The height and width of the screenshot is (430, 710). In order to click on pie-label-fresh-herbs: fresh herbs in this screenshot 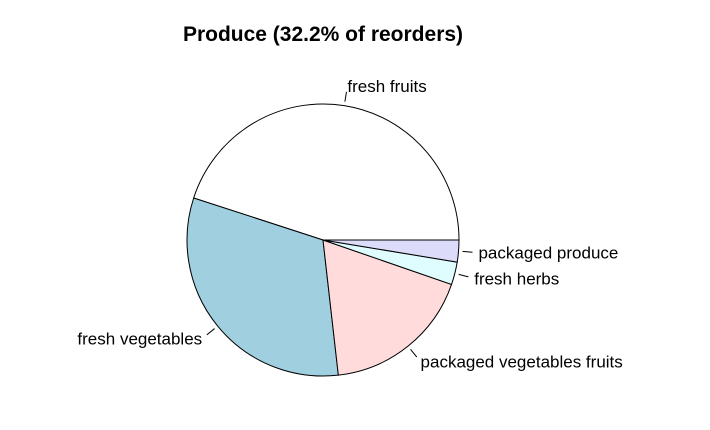, I will do `click(516, 278)`.